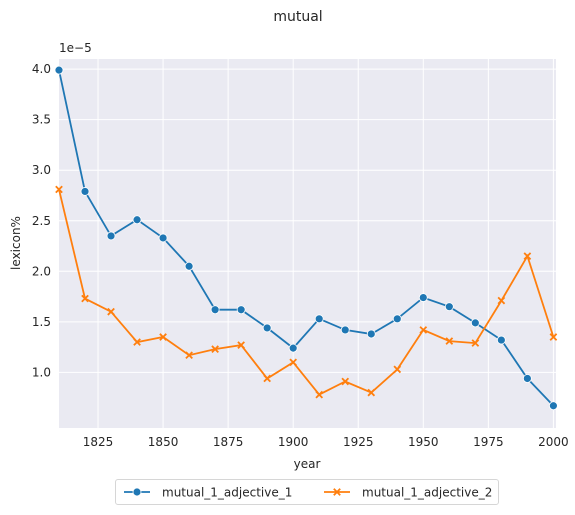  I want to click on legend-entry-1: mutual_1_adjective_1, so click(208, 493).